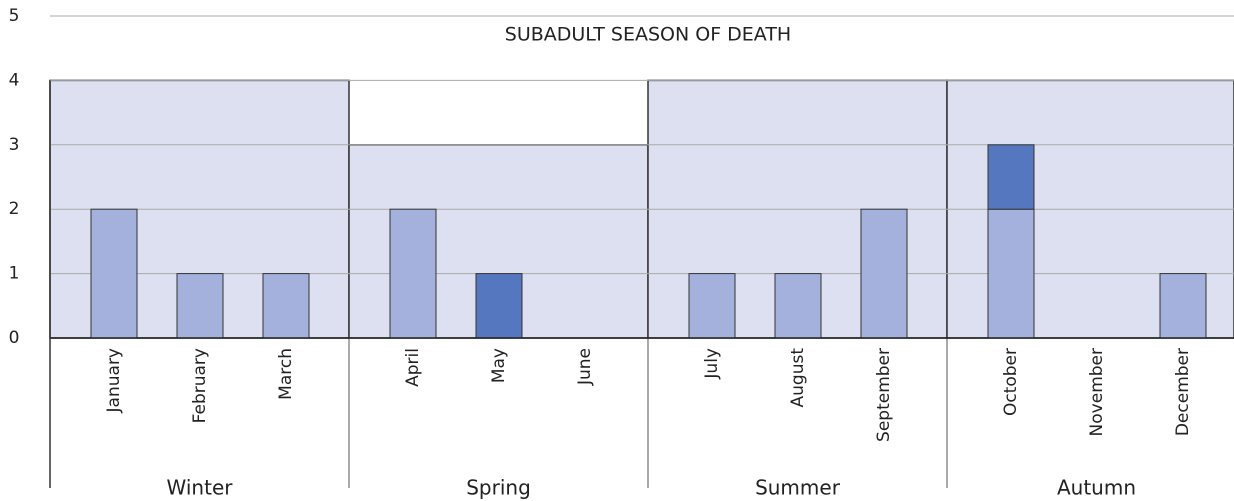  Describe the element at coordinates (14, 274) in the screenshot. I see `y-tick-label: 1` at that location.